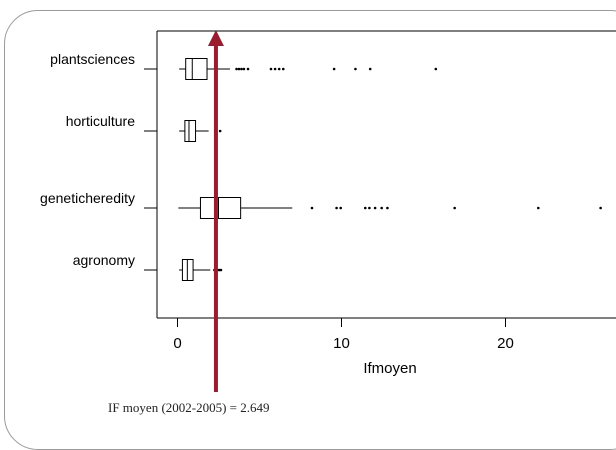 The image size is (616, 450). What do you see at coordinates (215, 38) in the screenshot?
I see `mean-if-arrowhead` at bounding box center [215, 38].